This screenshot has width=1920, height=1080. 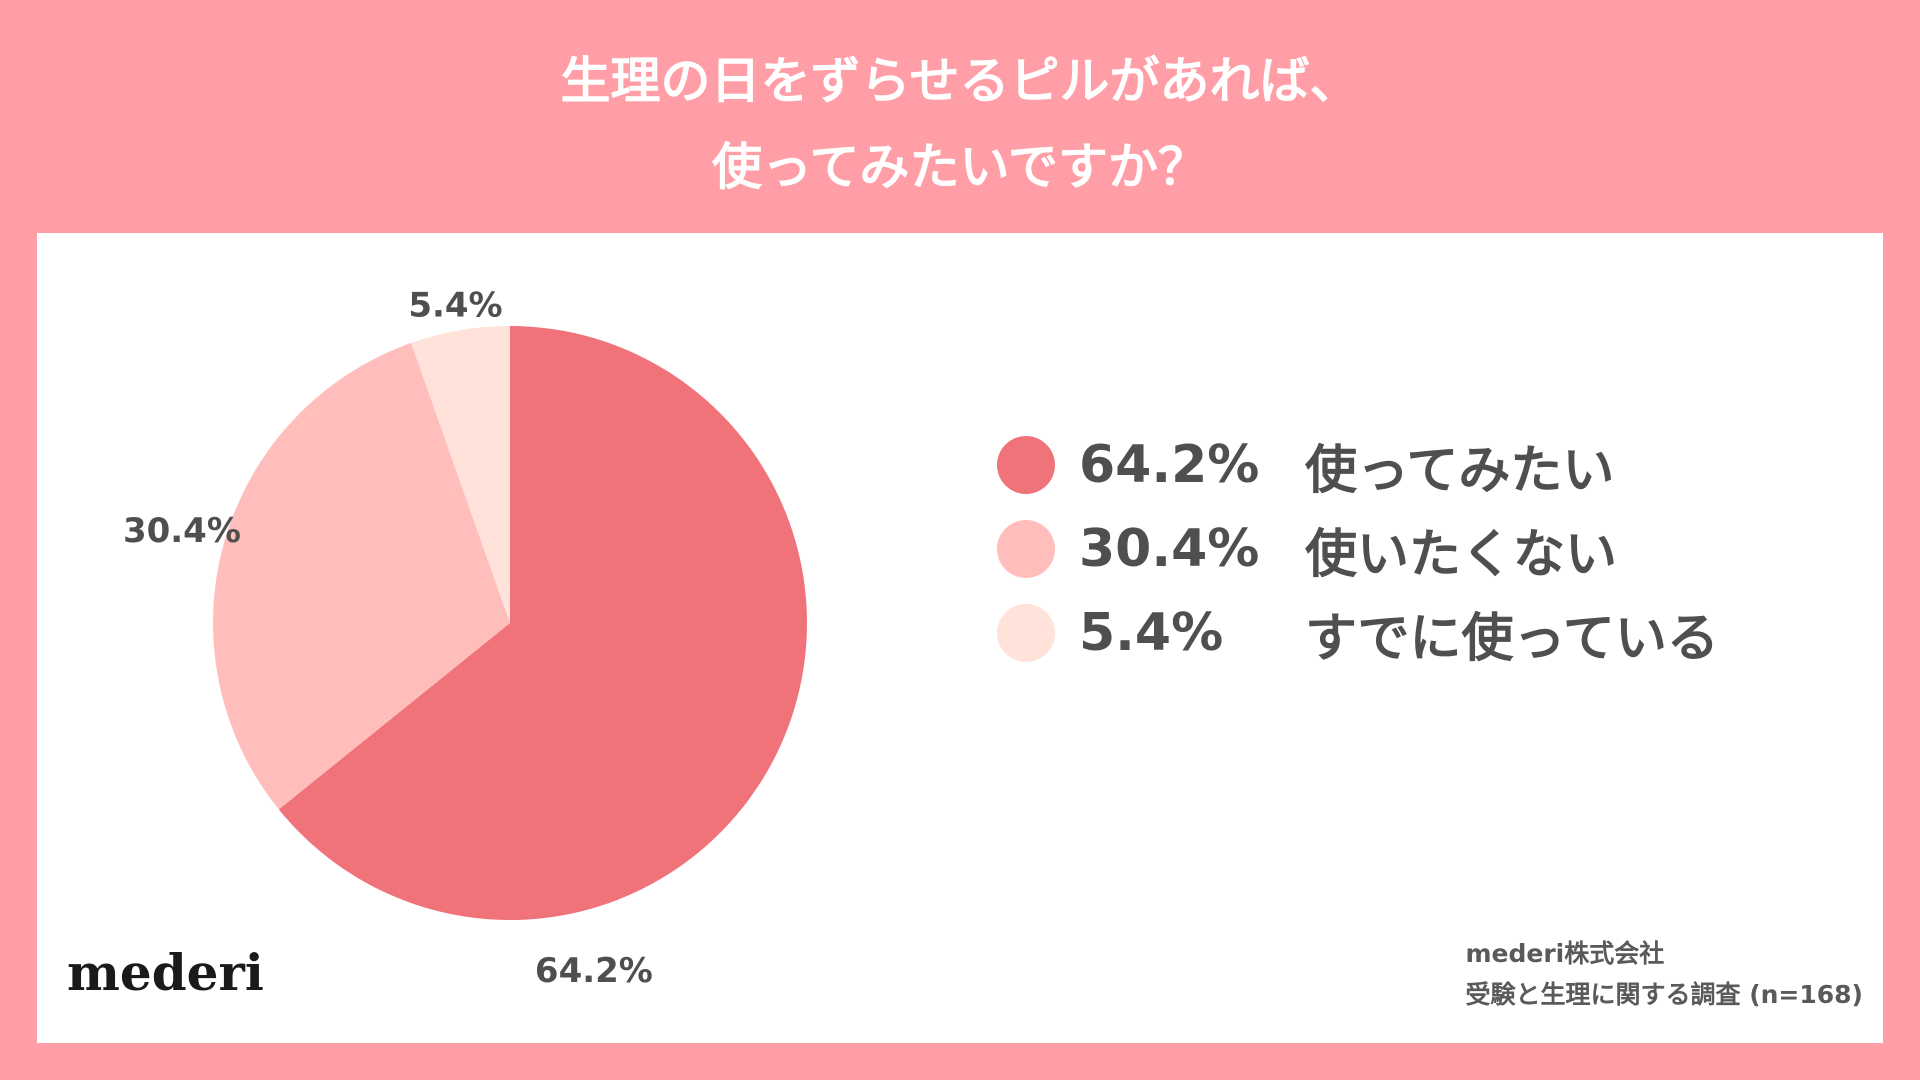 What do you see at coordinates (1026, 465) in the screenshot?
I see `legend-swatch-want` at bounding box center [1026, 465].